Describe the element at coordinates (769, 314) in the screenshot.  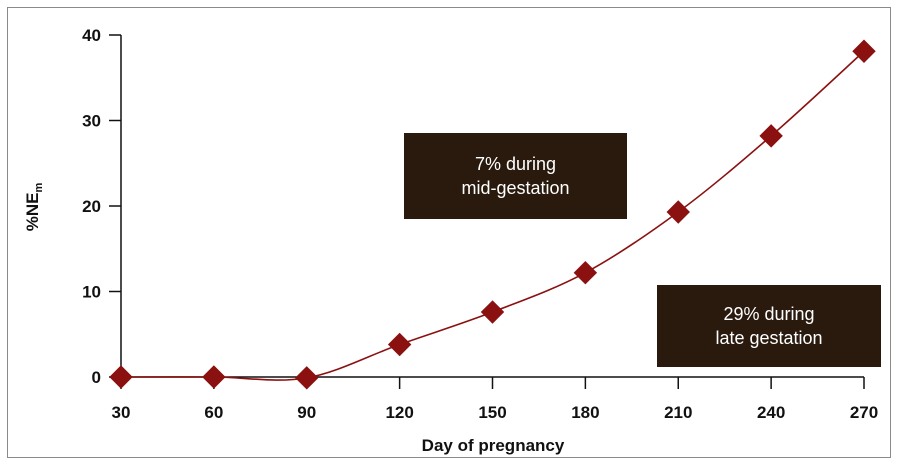
I see `annotation-line: 29% during` at that location.